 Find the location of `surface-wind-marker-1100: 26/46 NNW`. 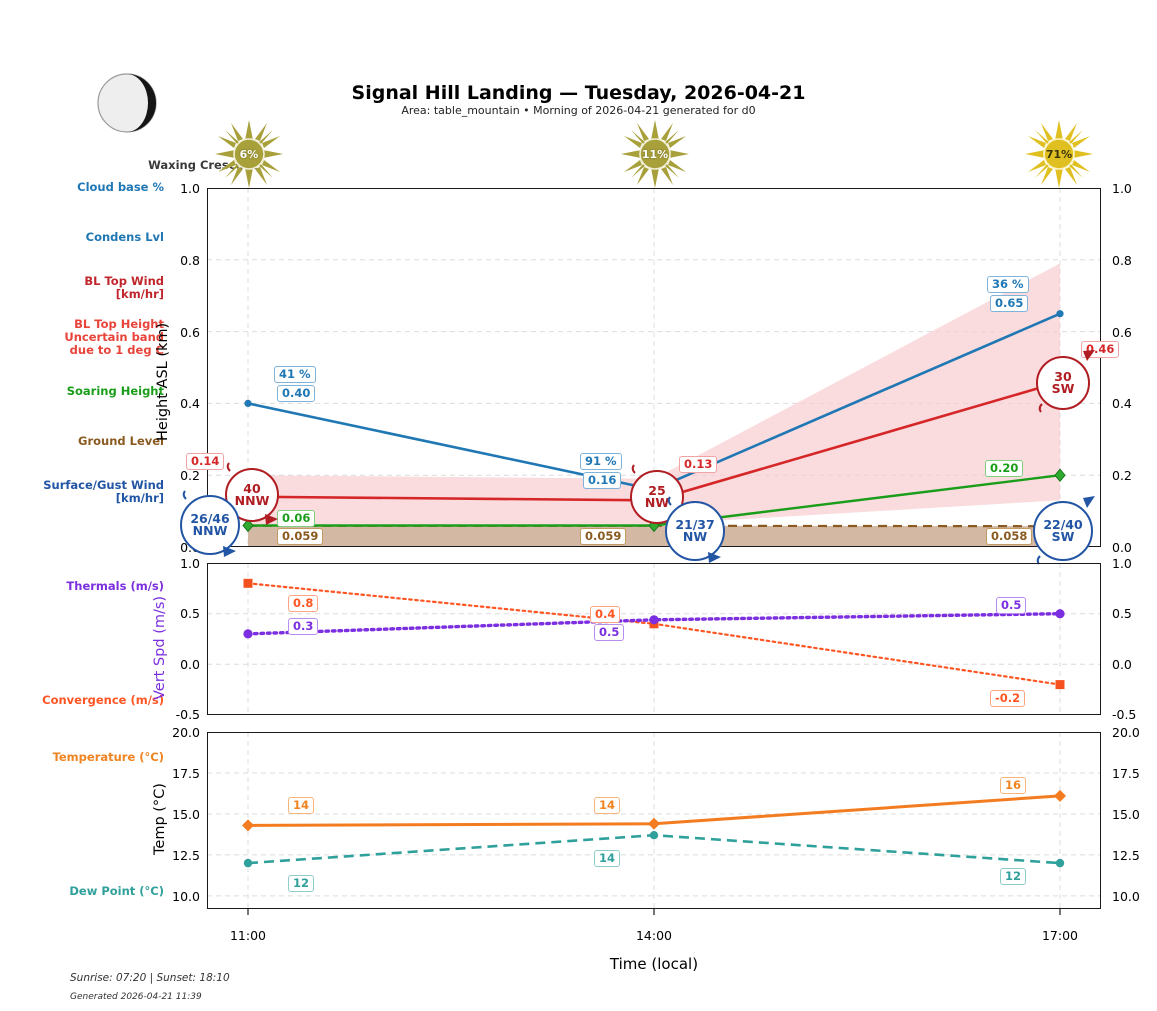

surface-wind-marker-1100: 26/46 NNW is located at coordinates (210, 525).